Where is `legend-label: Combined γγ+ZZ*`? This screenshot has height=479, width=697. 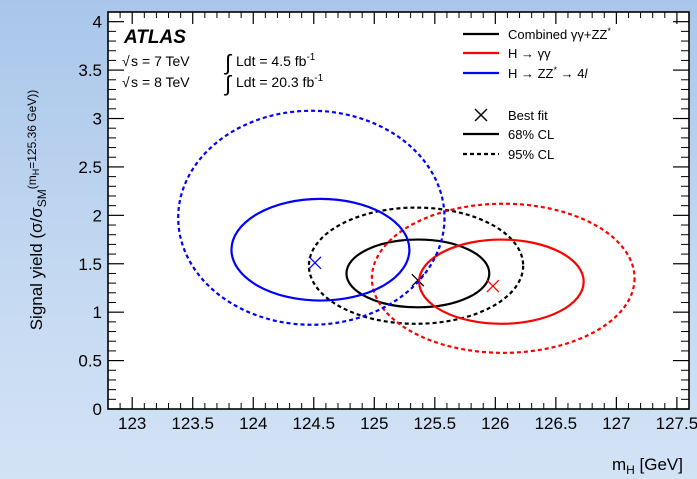
legend-label: Combined γγ+ZZ* is located at coordinates (559, 34).